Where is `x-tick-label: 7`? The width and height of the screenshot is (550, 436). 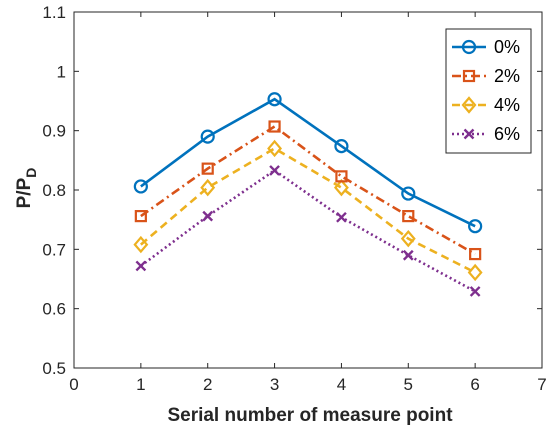 x-tick-label: 7 is located at coordinates (541, 384).